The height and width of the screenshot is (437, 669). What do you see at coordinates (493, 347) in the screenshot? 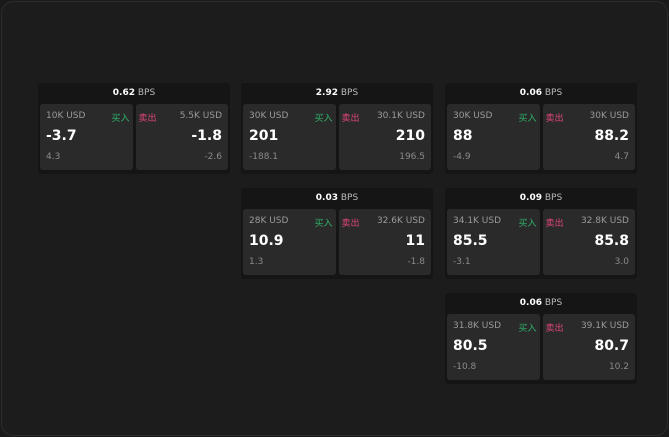
I see `buy-cell: 31.8K USD 买入 80.5 -10.8` at bounding box center [493, 347].